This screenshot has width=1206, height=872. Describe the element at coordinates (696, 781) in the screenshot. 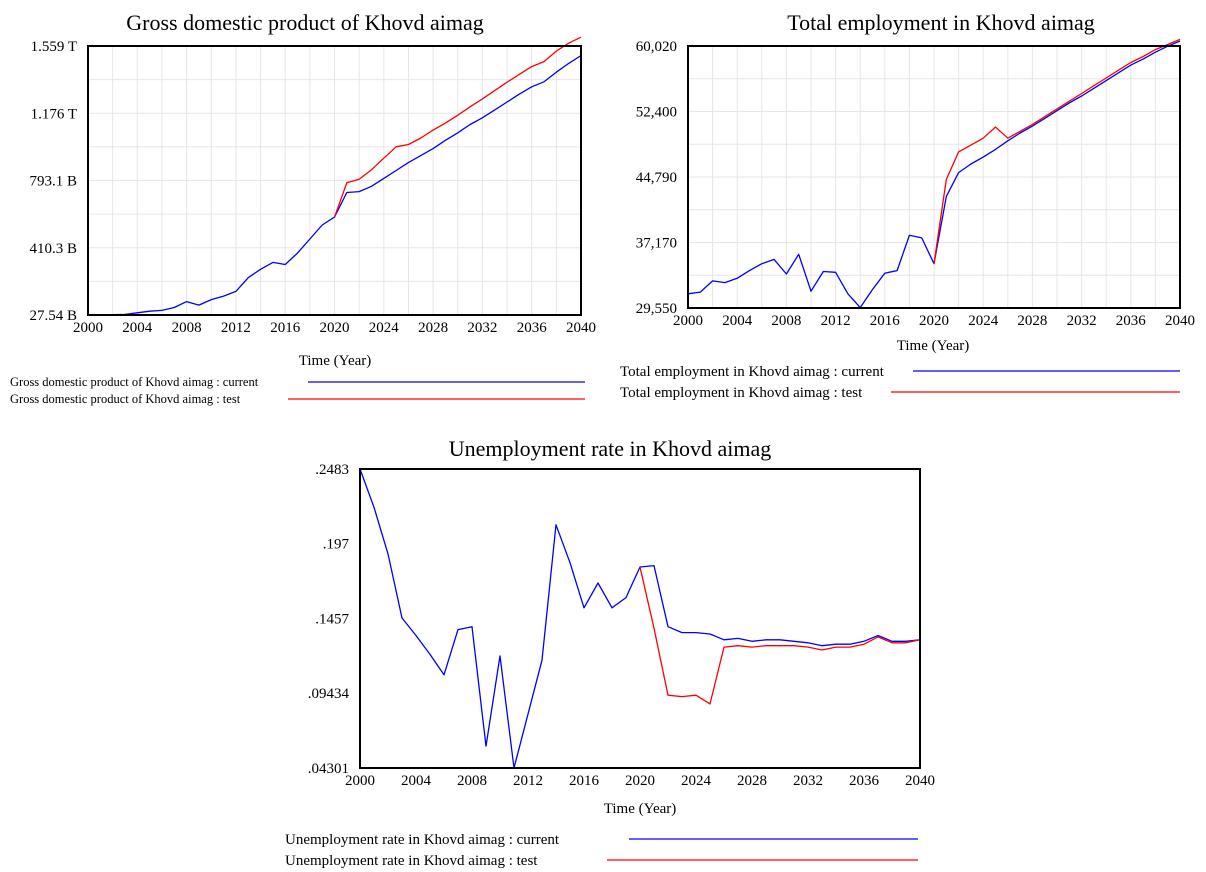

I see `unemployment-x-tick-label: 2024` at that location.